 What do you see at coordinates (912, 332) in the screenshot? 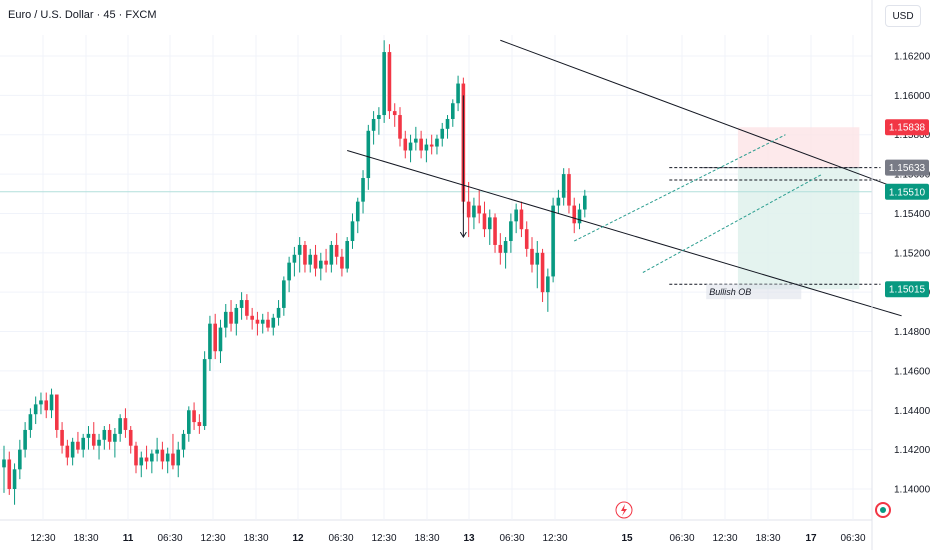
I see `y-tick-label: 1.14800` at bounding box center [912, 332].